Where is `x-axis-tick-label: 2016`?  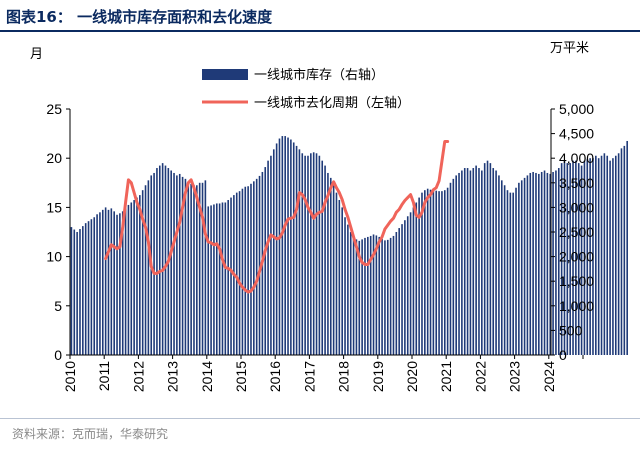 x-axis-tick-label: 2016 is located at coordinates (275, 376).